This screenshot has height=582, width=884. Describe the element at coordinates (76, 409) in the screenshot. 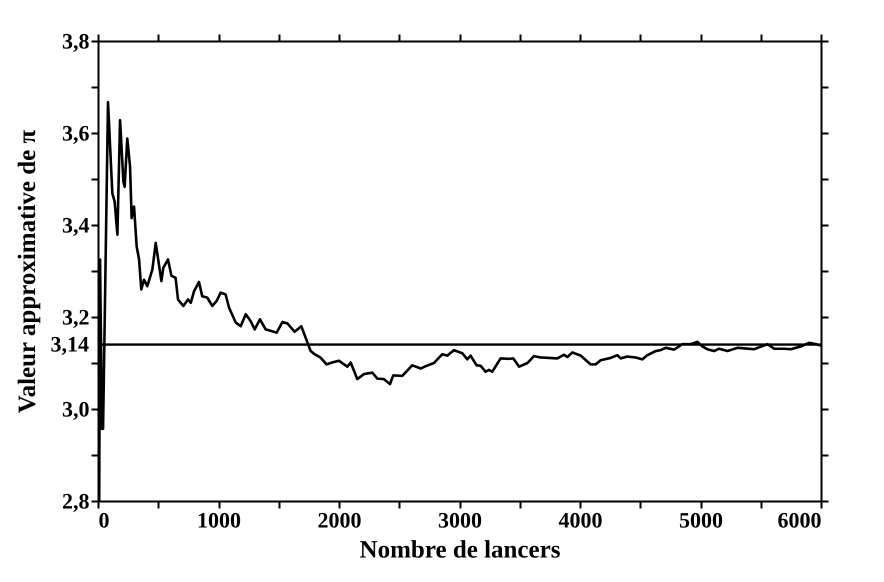

I see `y-tick-label: 3,0` at that location.